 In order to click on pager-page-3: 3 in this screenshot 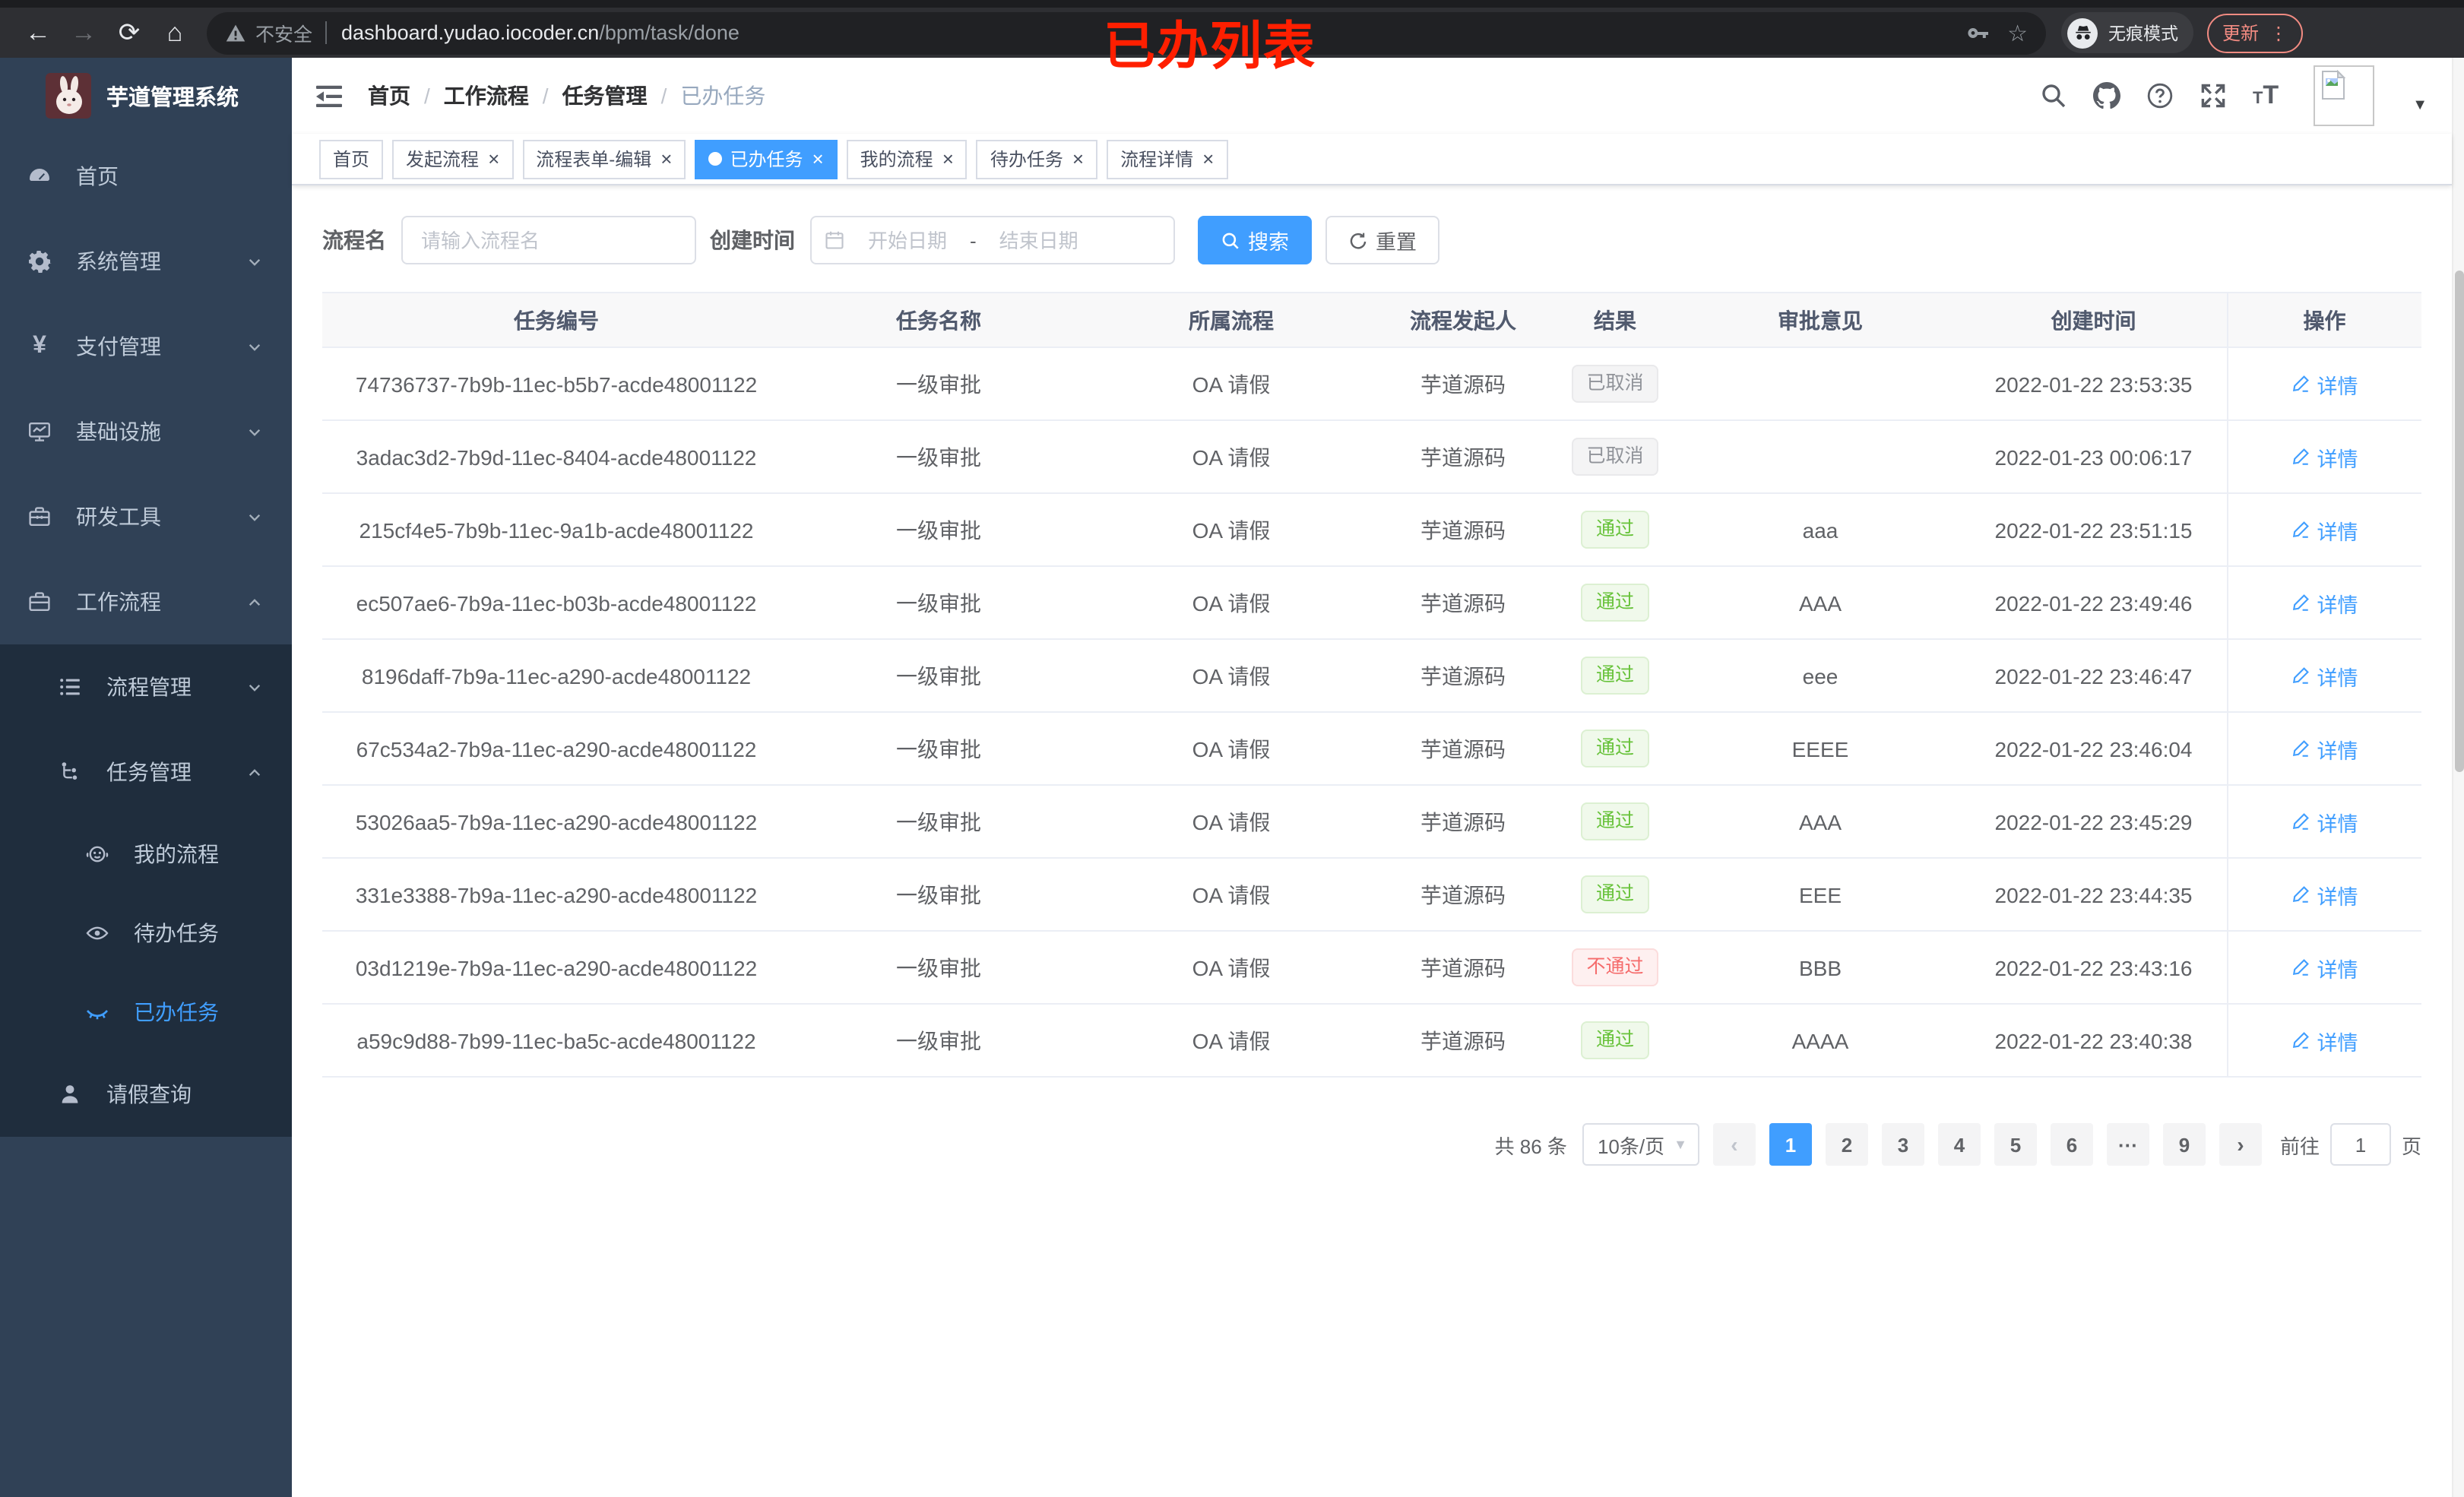, I will do `click(1903, 1144)`.